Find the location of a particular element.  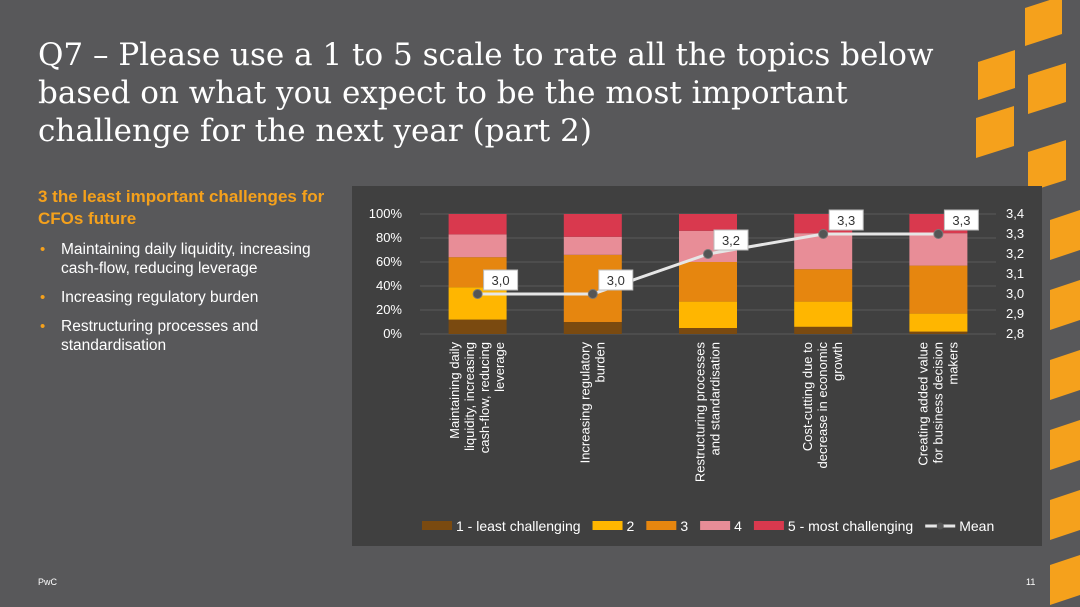

y-right-tick-label: 3,0 is located at coordinates (1015, 293).